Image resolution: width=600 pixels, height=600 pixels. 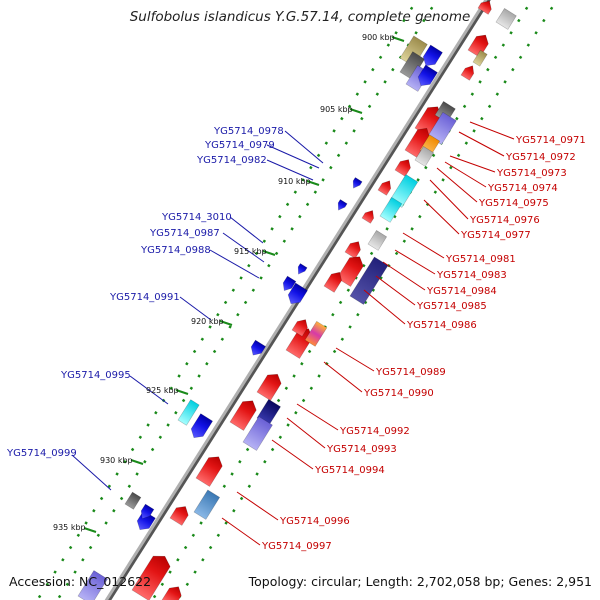 I want to click on locus-label-0978: YG5714_0978, so click(x=248, y=131).